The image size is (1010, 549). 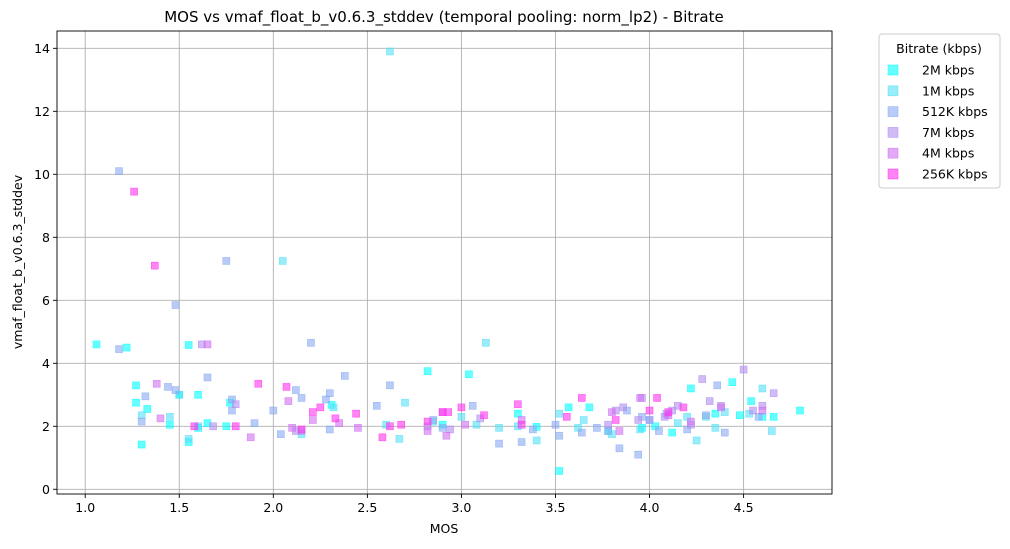 What do you see at coordinates (42, 111) in the screenshot?
I see `y-tick-label: 12` at bounding box center [42, 111].